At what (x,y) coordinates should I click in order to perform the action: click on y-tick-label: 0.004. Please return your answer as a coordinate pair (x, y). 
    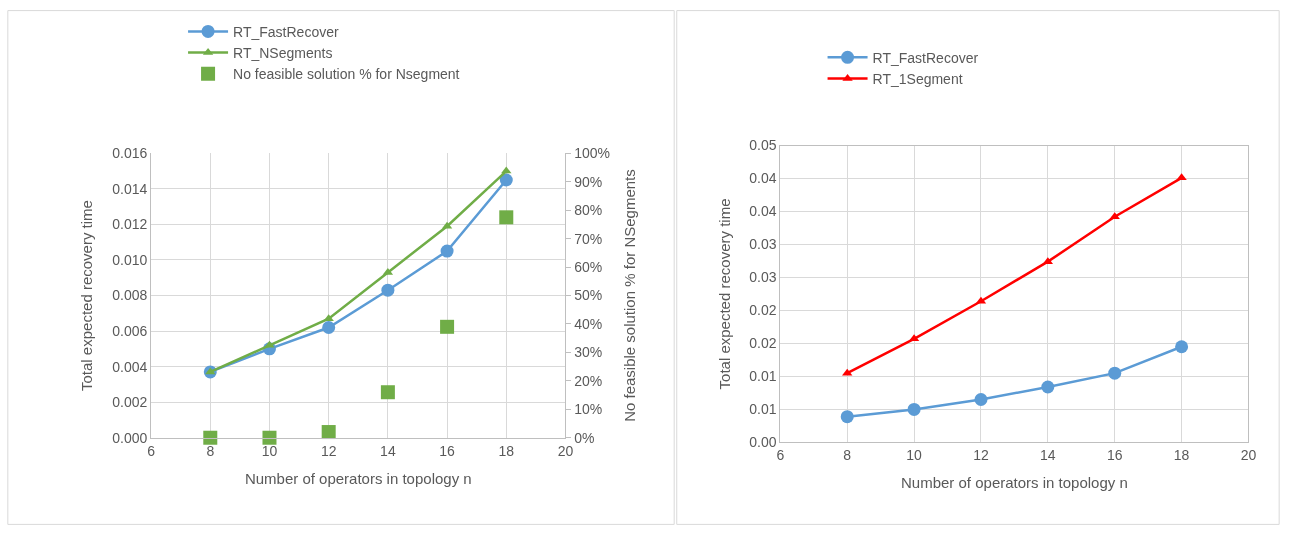
    Looking at the image, I should click on (130, 366).